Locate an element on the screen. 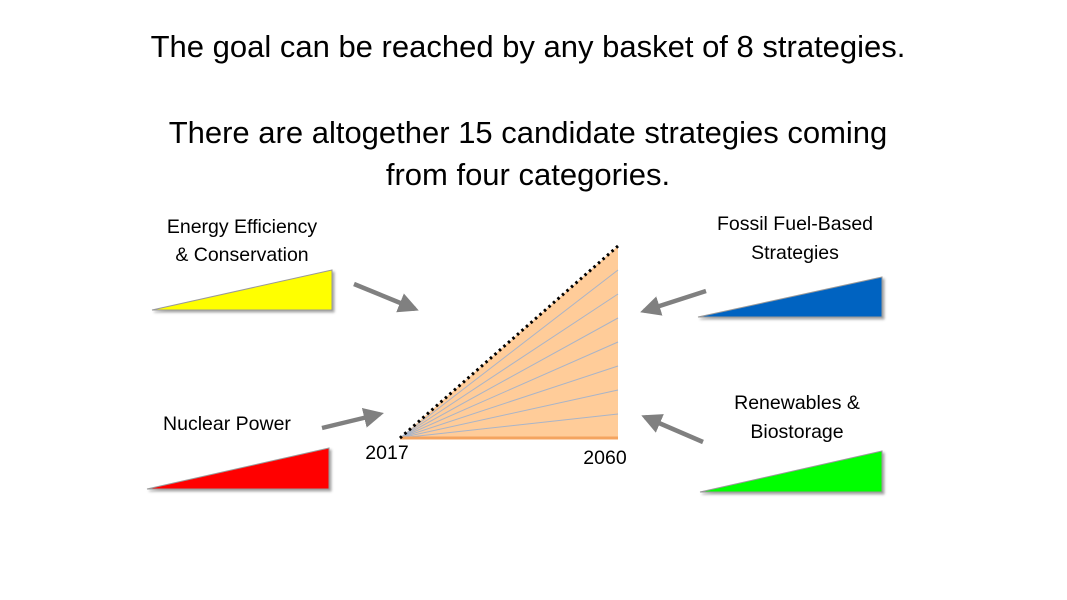 The image size is (1067, 600). category-renewables: Renewables & Biostorage is located at coordinates (791, 442).